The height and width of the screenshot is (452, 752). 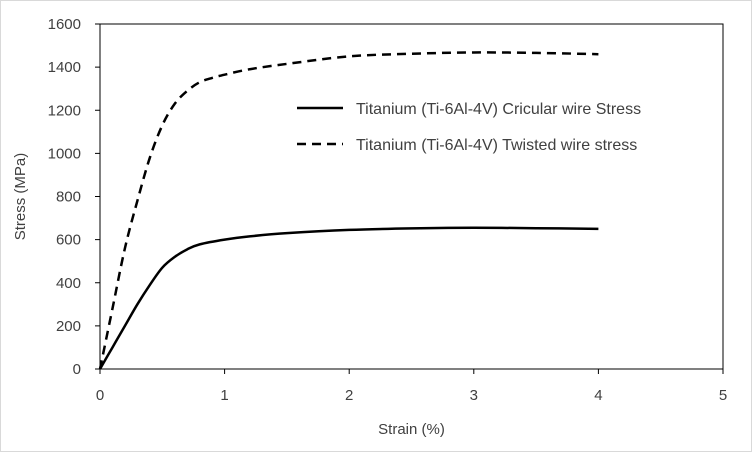 I want to click on legend-label: Titanium (Ti-6Al-4V) Twisted wire stress, so click(x=496, y=145).